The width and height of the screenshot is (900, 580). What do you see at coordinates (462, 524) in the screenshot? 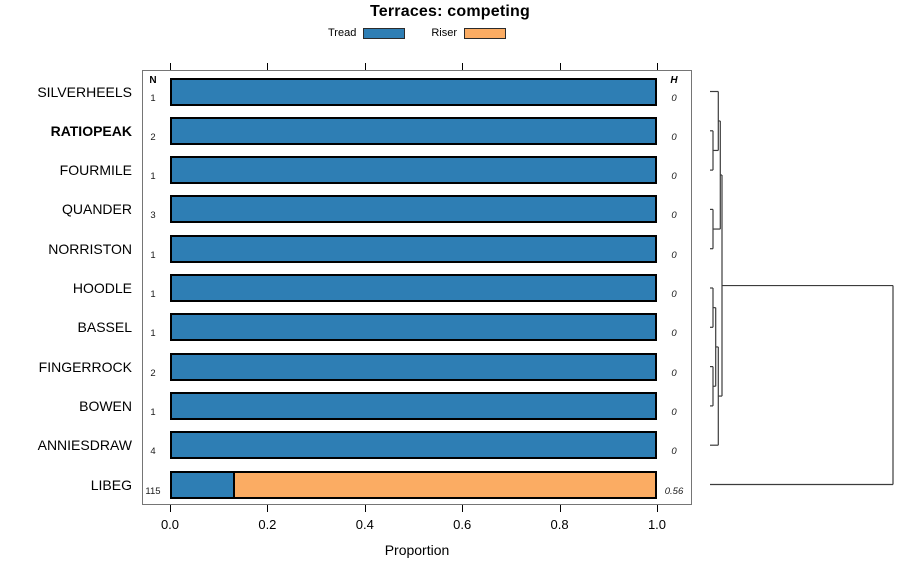
I see `x-tick-label: 0.6` at bounding box center [462, 524].